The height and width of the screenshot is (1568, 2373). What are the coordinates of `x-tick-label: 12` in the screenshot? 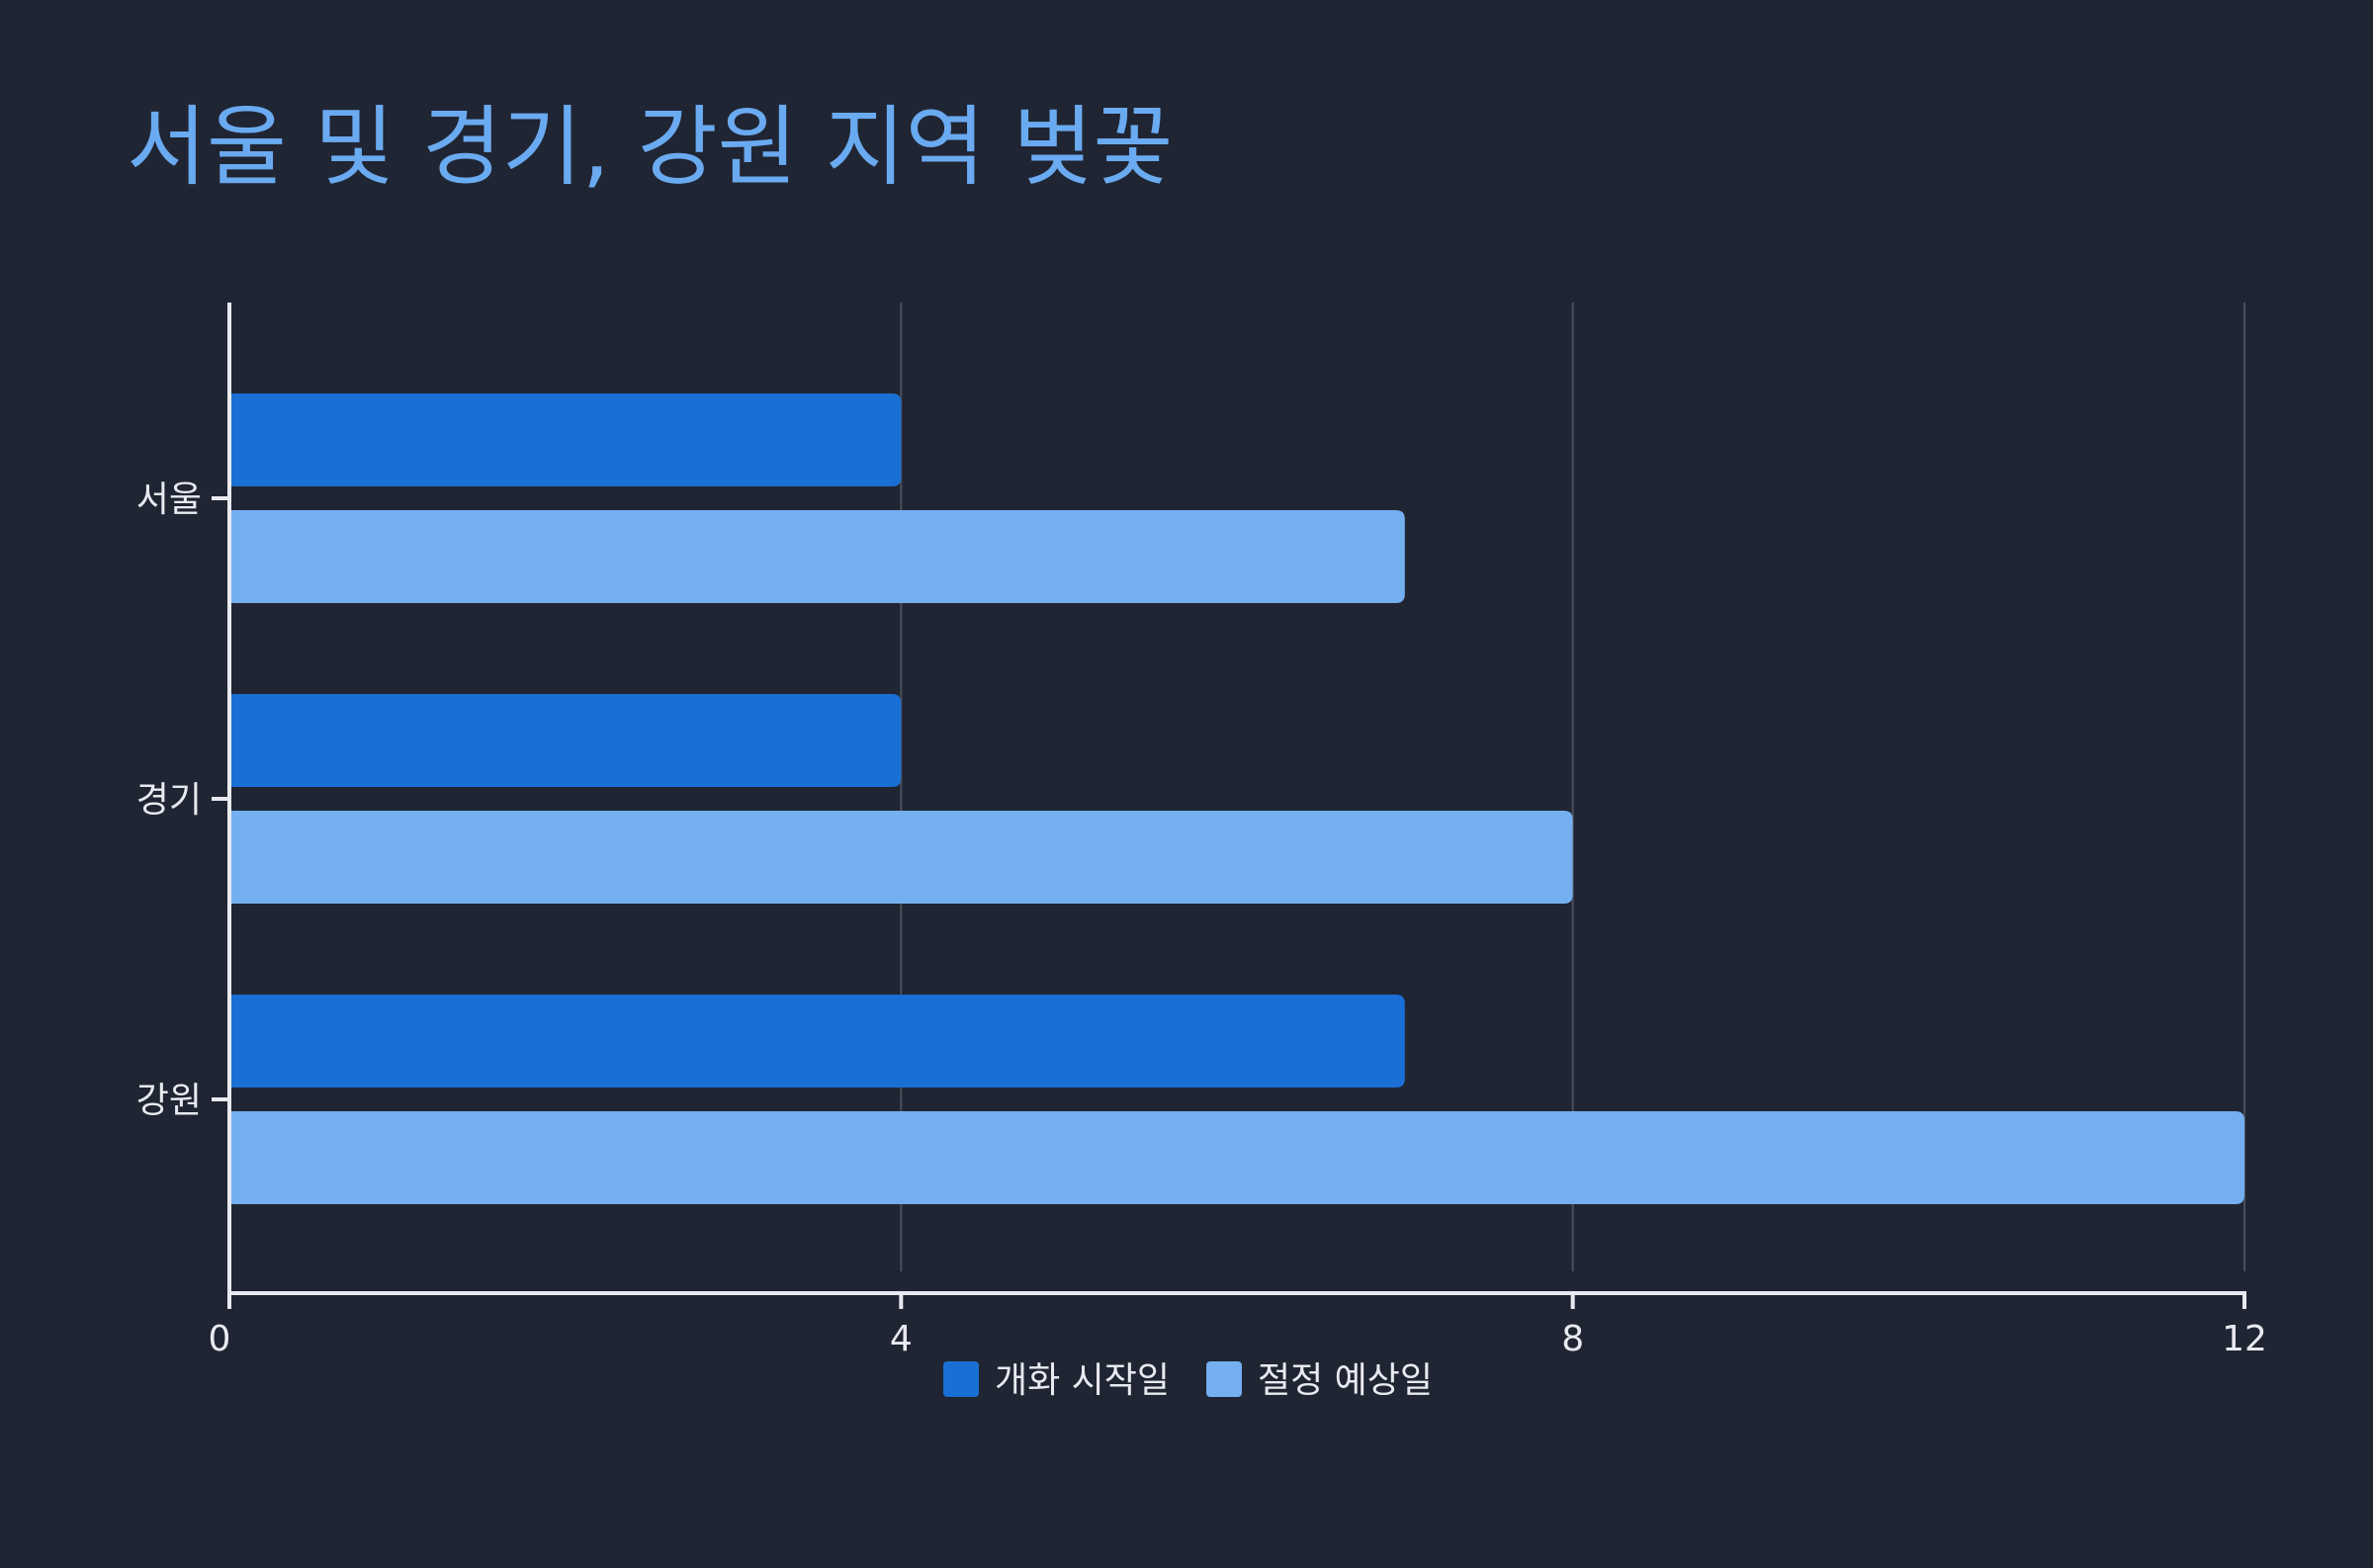 It's located at (2244, 1339).